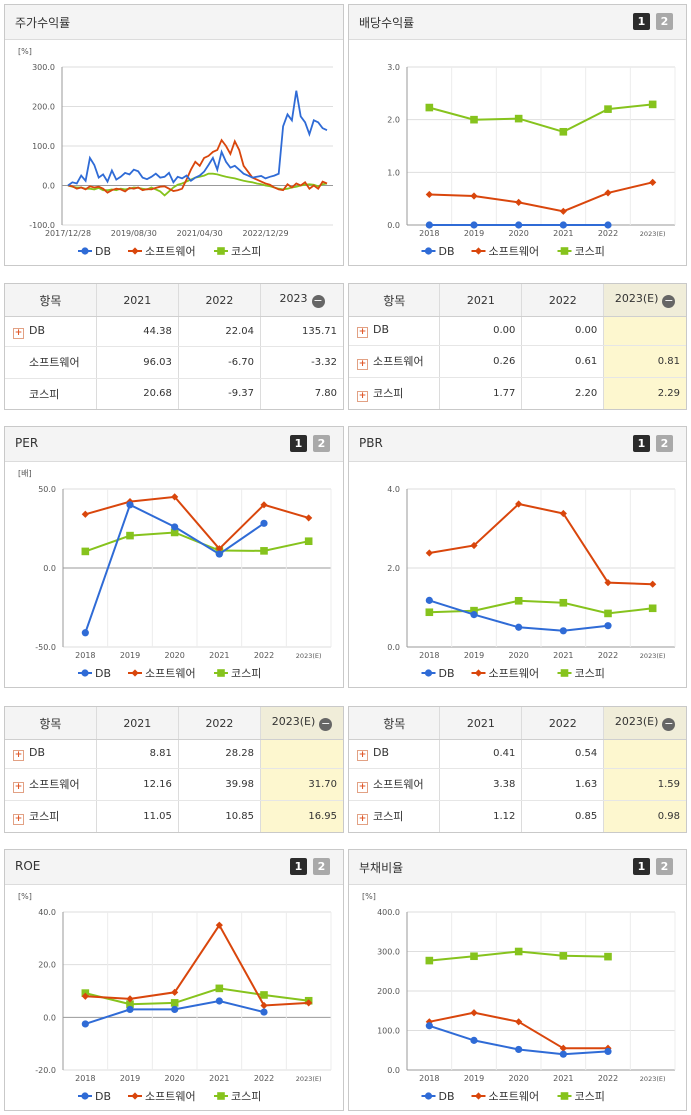 The height and width of the screenshot is (1115, 691). Describe the element at coordinates (563, 816) in the screenshot. I see `cell-value: 0.85` at that location.